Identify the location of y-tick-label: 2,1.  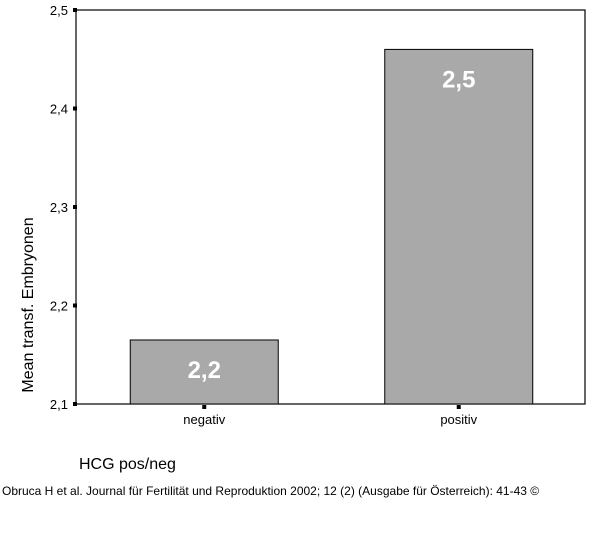
(59, 404).